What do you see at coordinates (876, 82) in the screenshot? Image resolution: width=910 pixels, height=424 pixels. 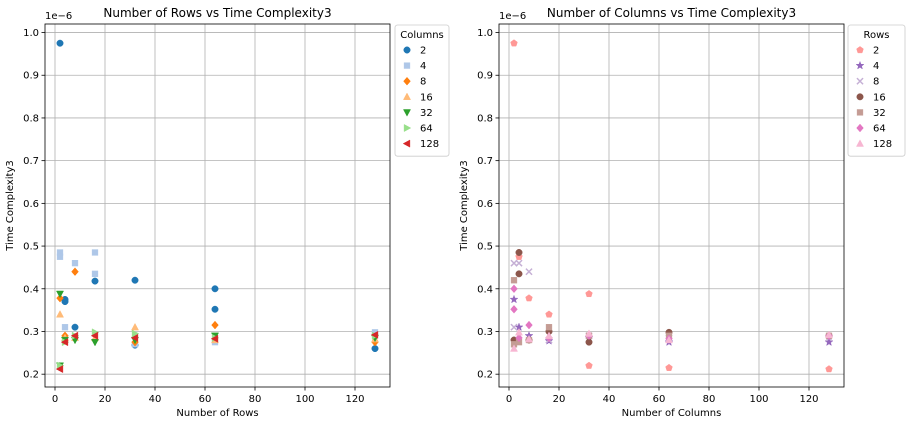 I see `legend-entry-label: 8` at bounding box center [876, 82].